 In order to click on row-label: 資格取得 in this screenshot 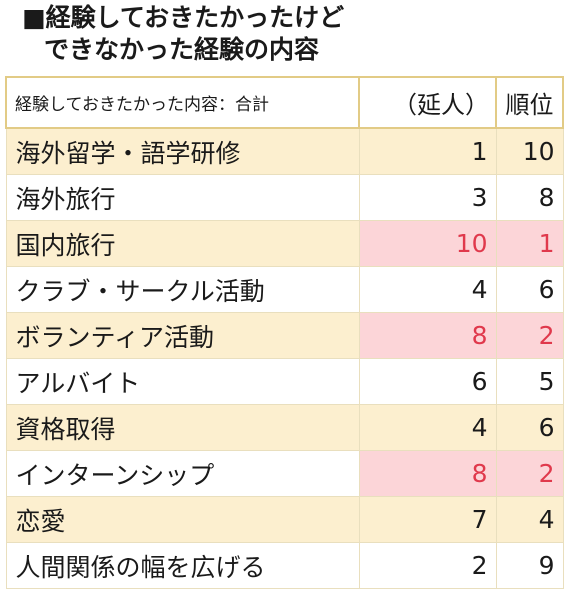, I will do `click(182, 427)`.